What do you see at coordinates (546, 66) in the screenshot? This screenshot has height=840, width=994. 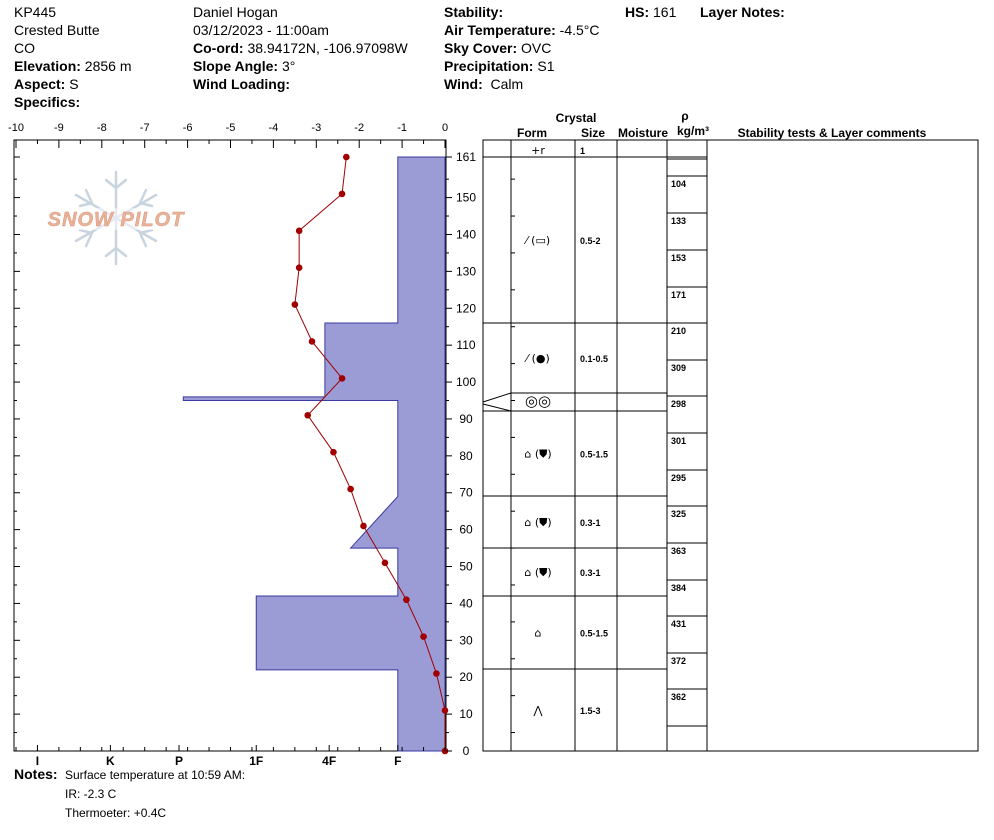 I see `precip-value: S1` at bounding box center [546, 66].